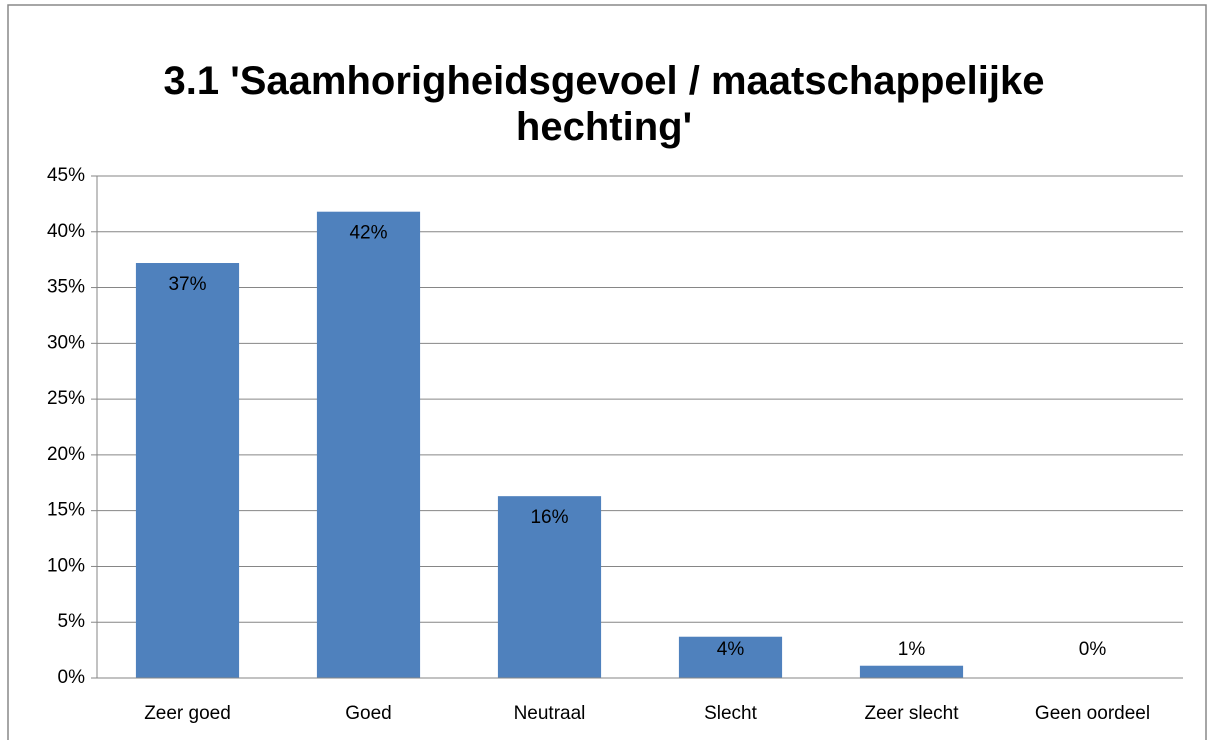  I want to click on y-tick-label: 15%, so click(66, 510).